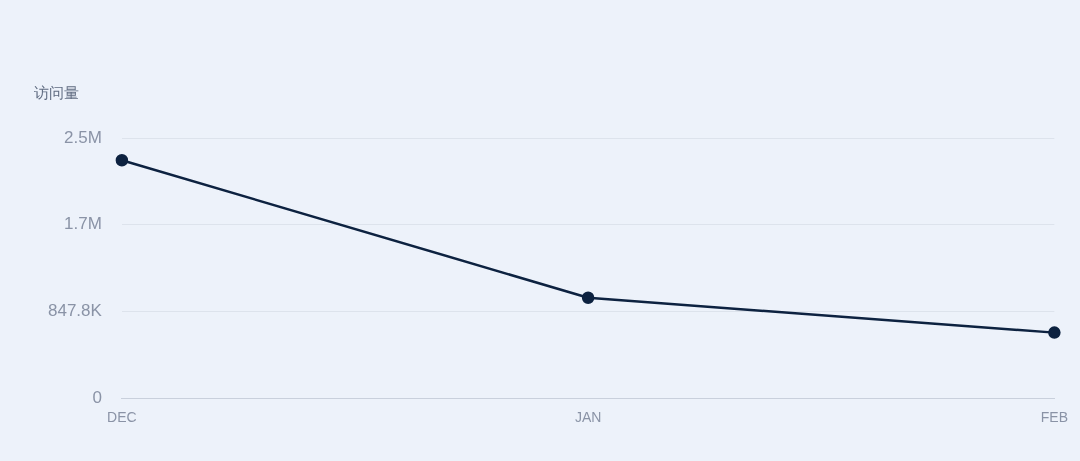  Describe the element at coordinates (56, 92) in the screenshot. I see `y-axis-title: 访问量` at that location.